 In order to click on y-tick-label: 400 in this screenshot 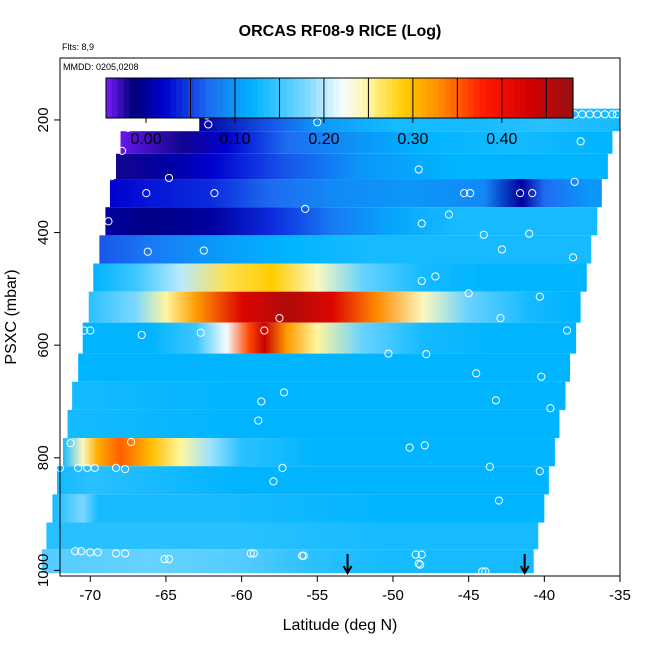, I will do `click(43, 232)`.